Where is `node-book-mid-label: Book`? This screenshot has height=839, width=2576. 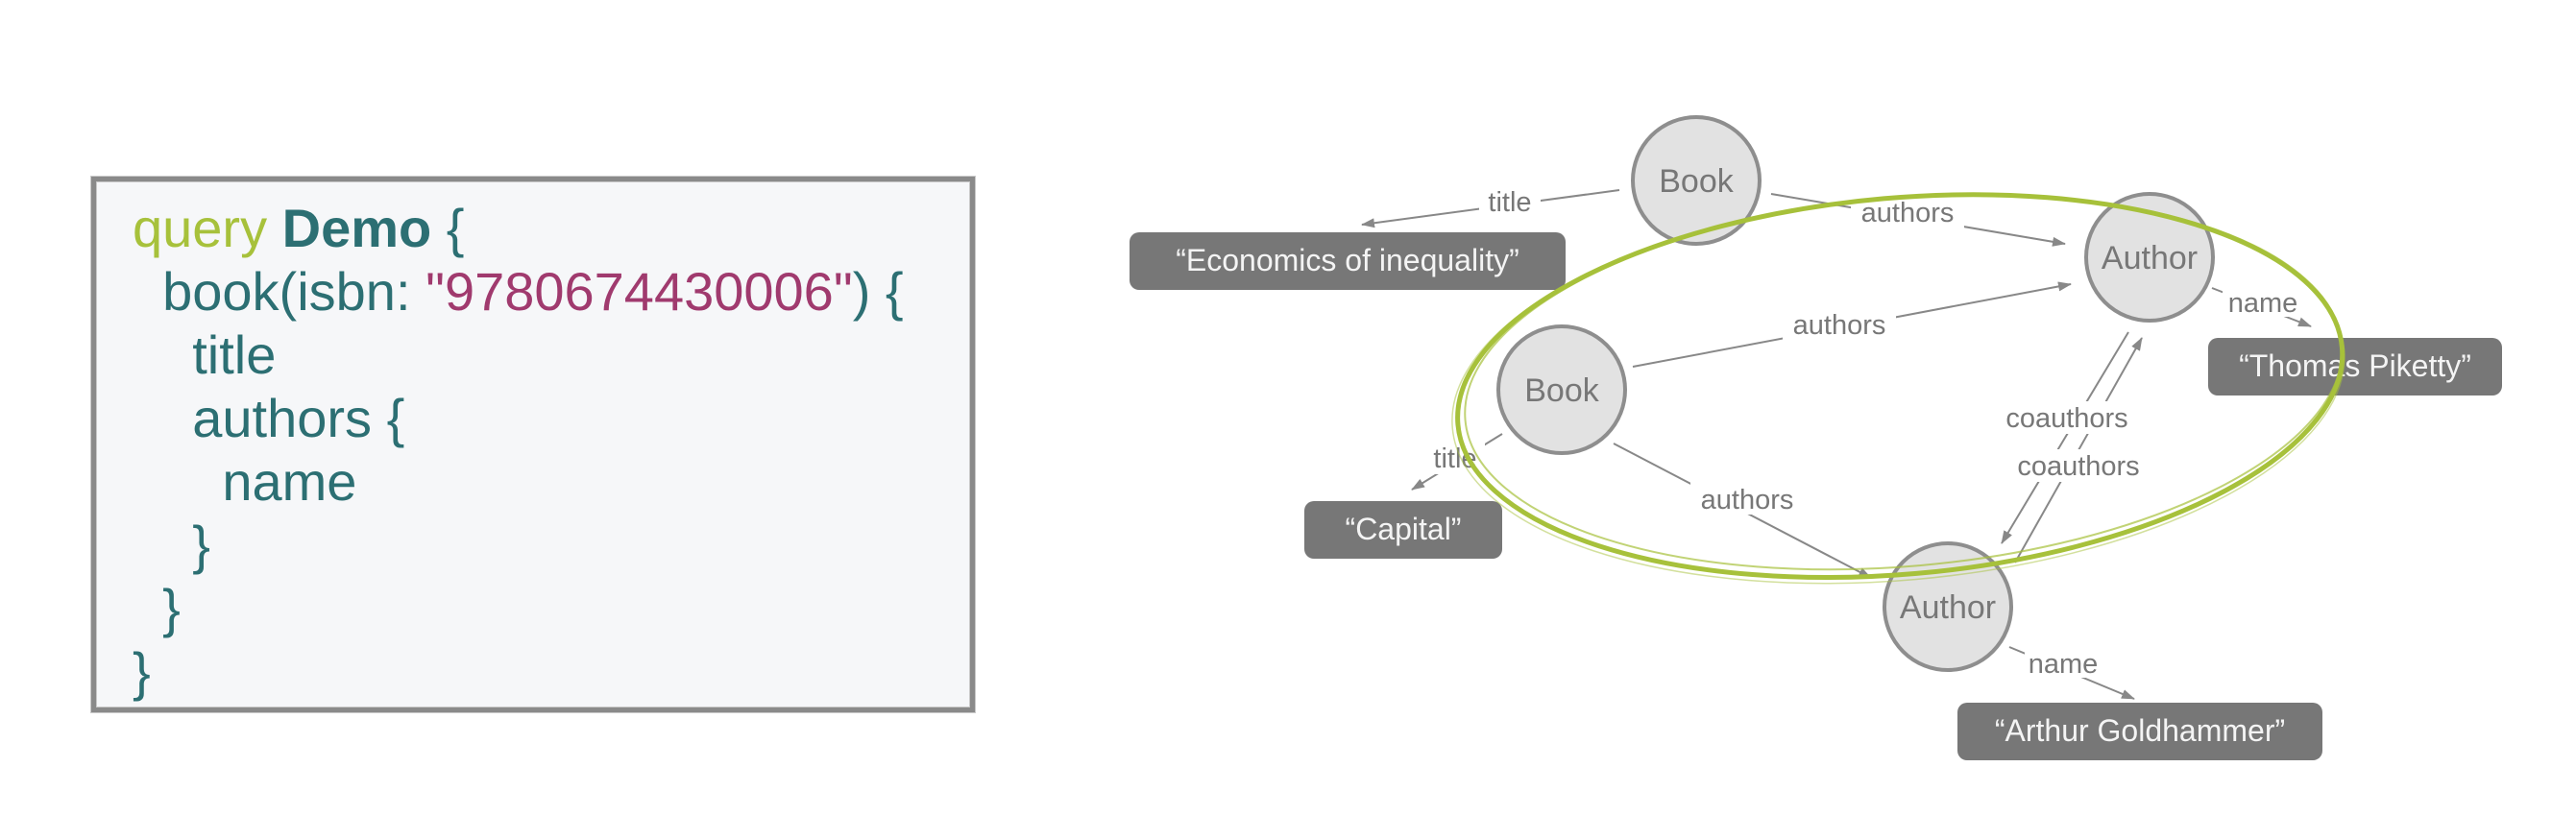 node-book-mid-label: Book is located at coordinates (1561, 390).